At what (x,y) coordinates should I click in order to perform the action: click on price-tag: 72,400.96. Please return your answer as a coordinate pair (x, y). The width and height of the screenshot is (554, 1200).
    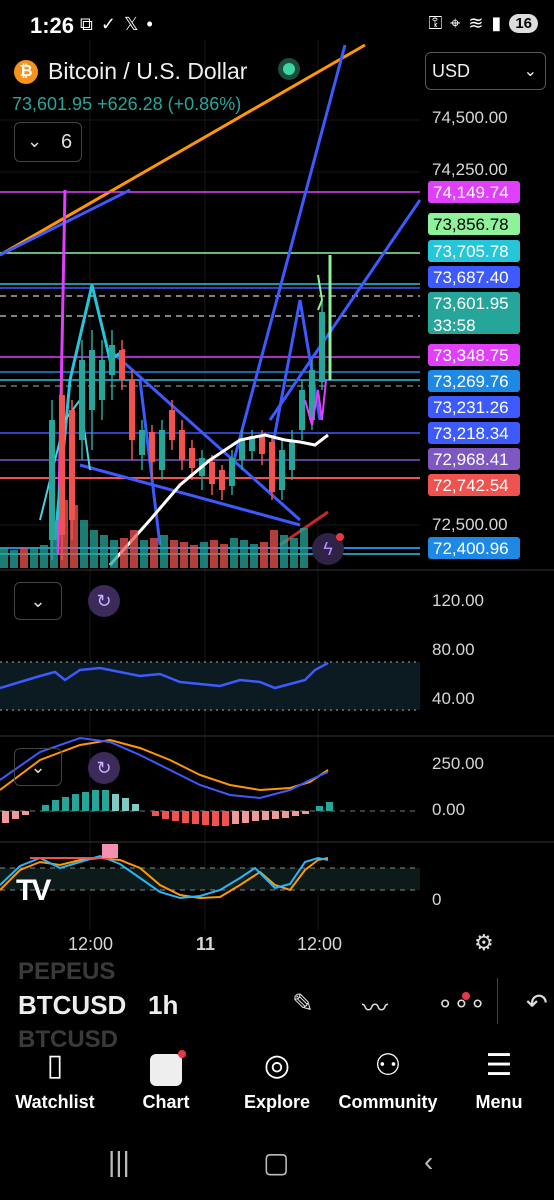
    Looking at the image, I should click on (474, 548).